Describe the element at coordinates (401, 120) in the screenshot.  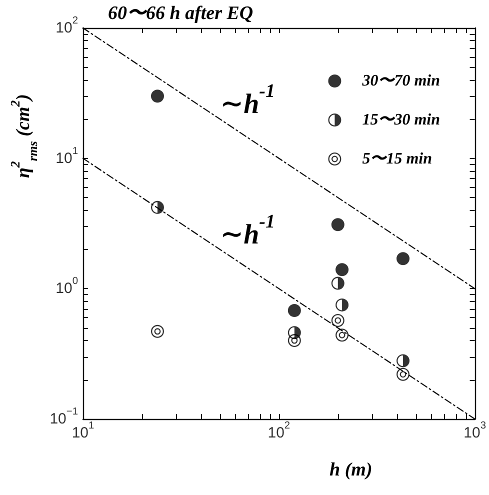
I see `legend-label: 15〜30 min` at that location.